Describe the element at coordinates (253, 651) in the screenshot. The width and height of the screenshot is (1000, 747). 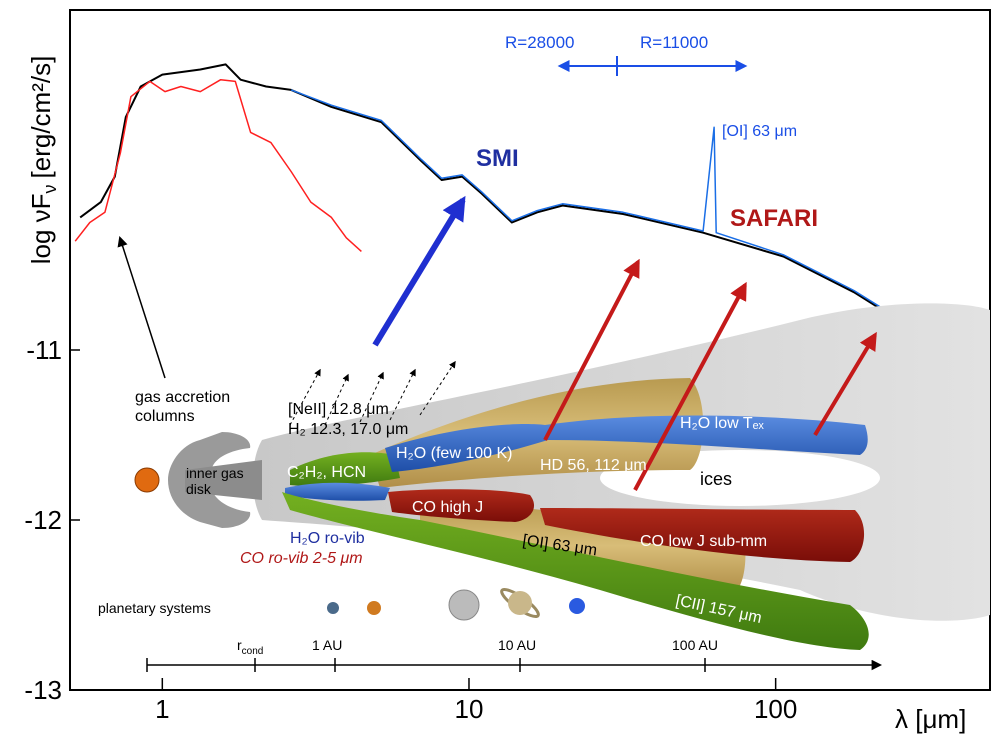
I see `label: cond` at that location.